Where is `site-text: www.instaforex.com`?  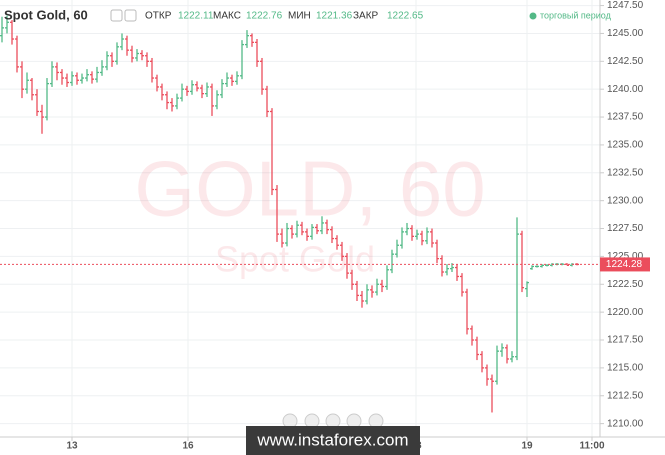 site-text: www.instaforex.com is located at coordinates (332, 439).